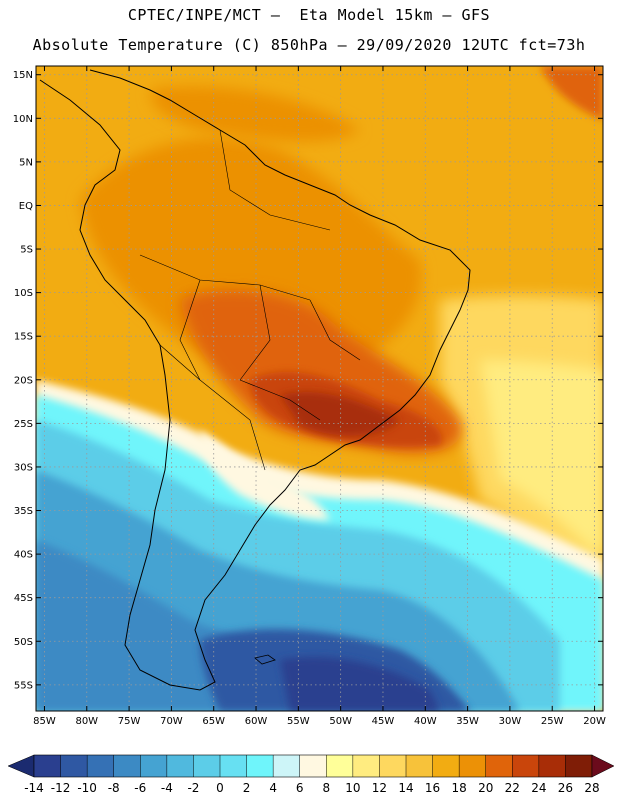 This screenshot has width=618, height=800. I want to click on lat-label: 20S, so click(23, 380).